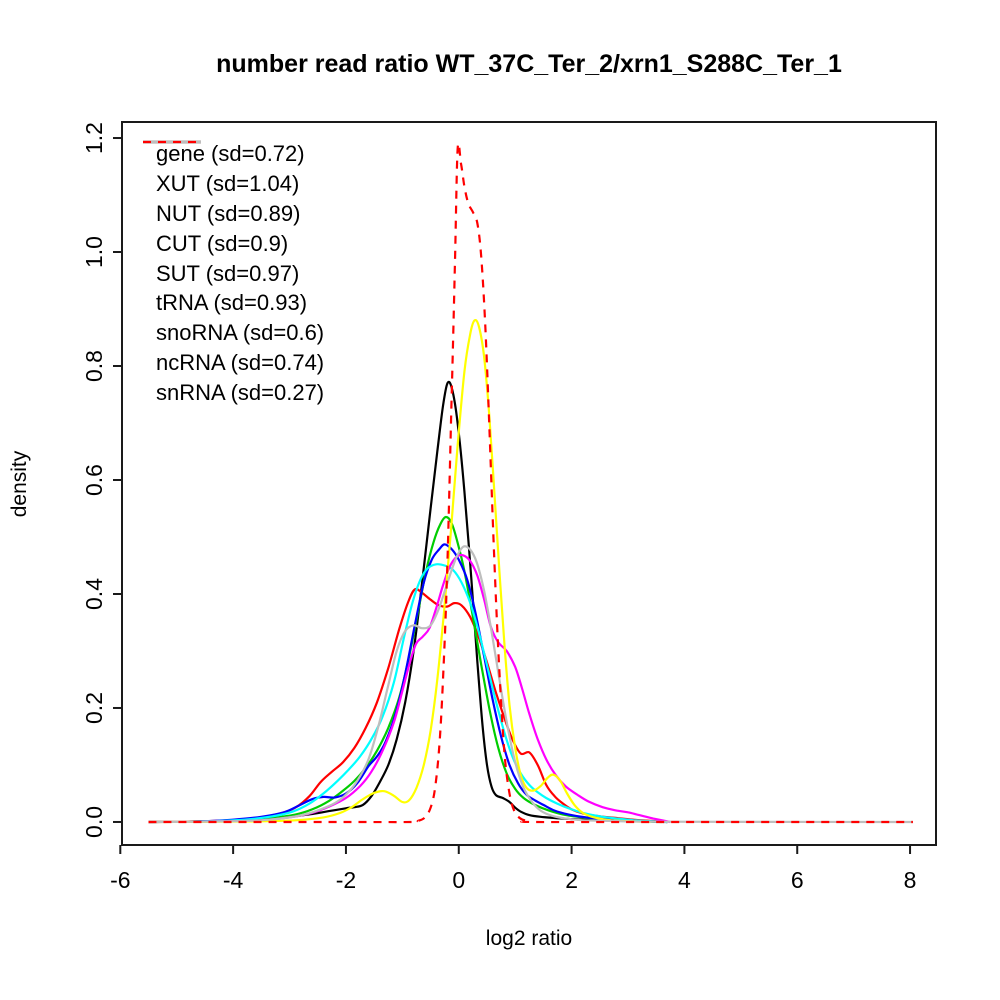 The height and width of the screenshot is (1000, 1000). Describe the element at coordinates (232, 303) in the screenshot. I see `legend-label-tRNA: tRNA (sd=0.93)` at that location.